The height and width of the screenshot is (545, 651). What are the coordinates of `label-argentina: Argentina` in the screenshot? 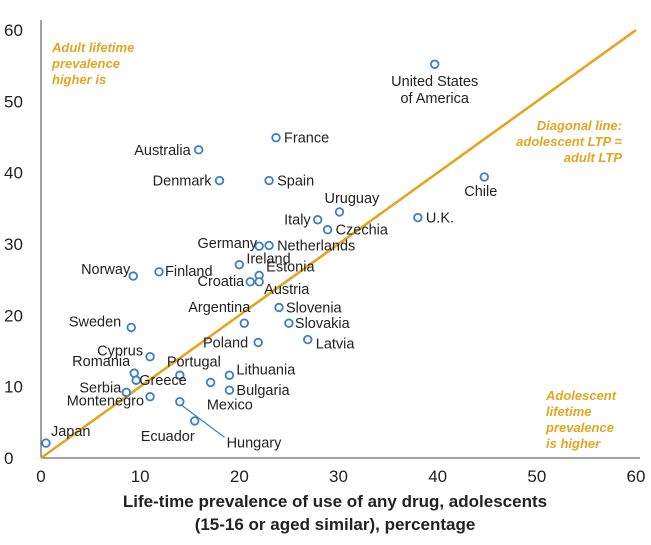 It's located at (219, 308).